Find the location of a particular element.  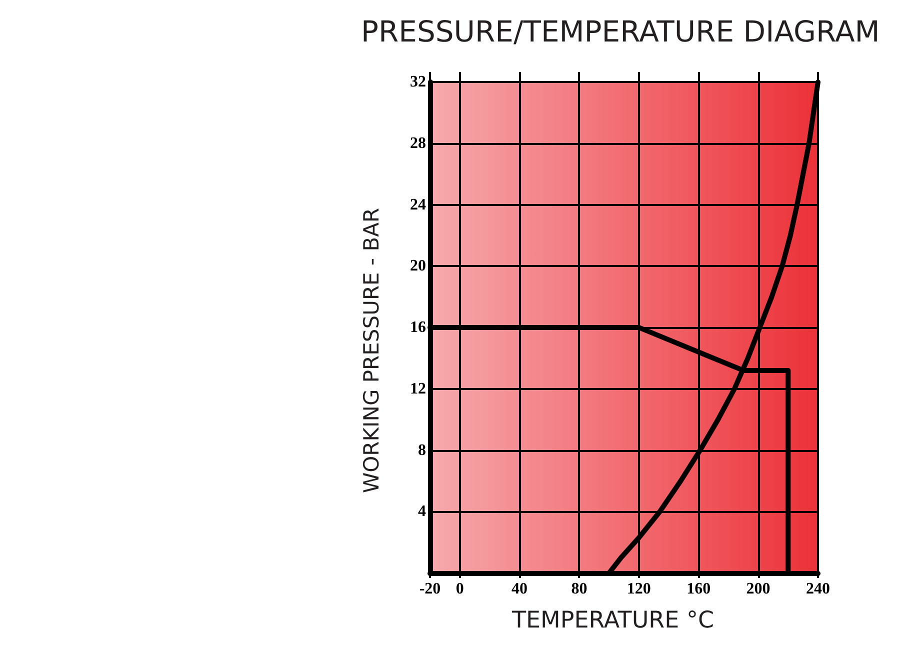

x-tick-label: 80 is located at coordinates (579, 589).